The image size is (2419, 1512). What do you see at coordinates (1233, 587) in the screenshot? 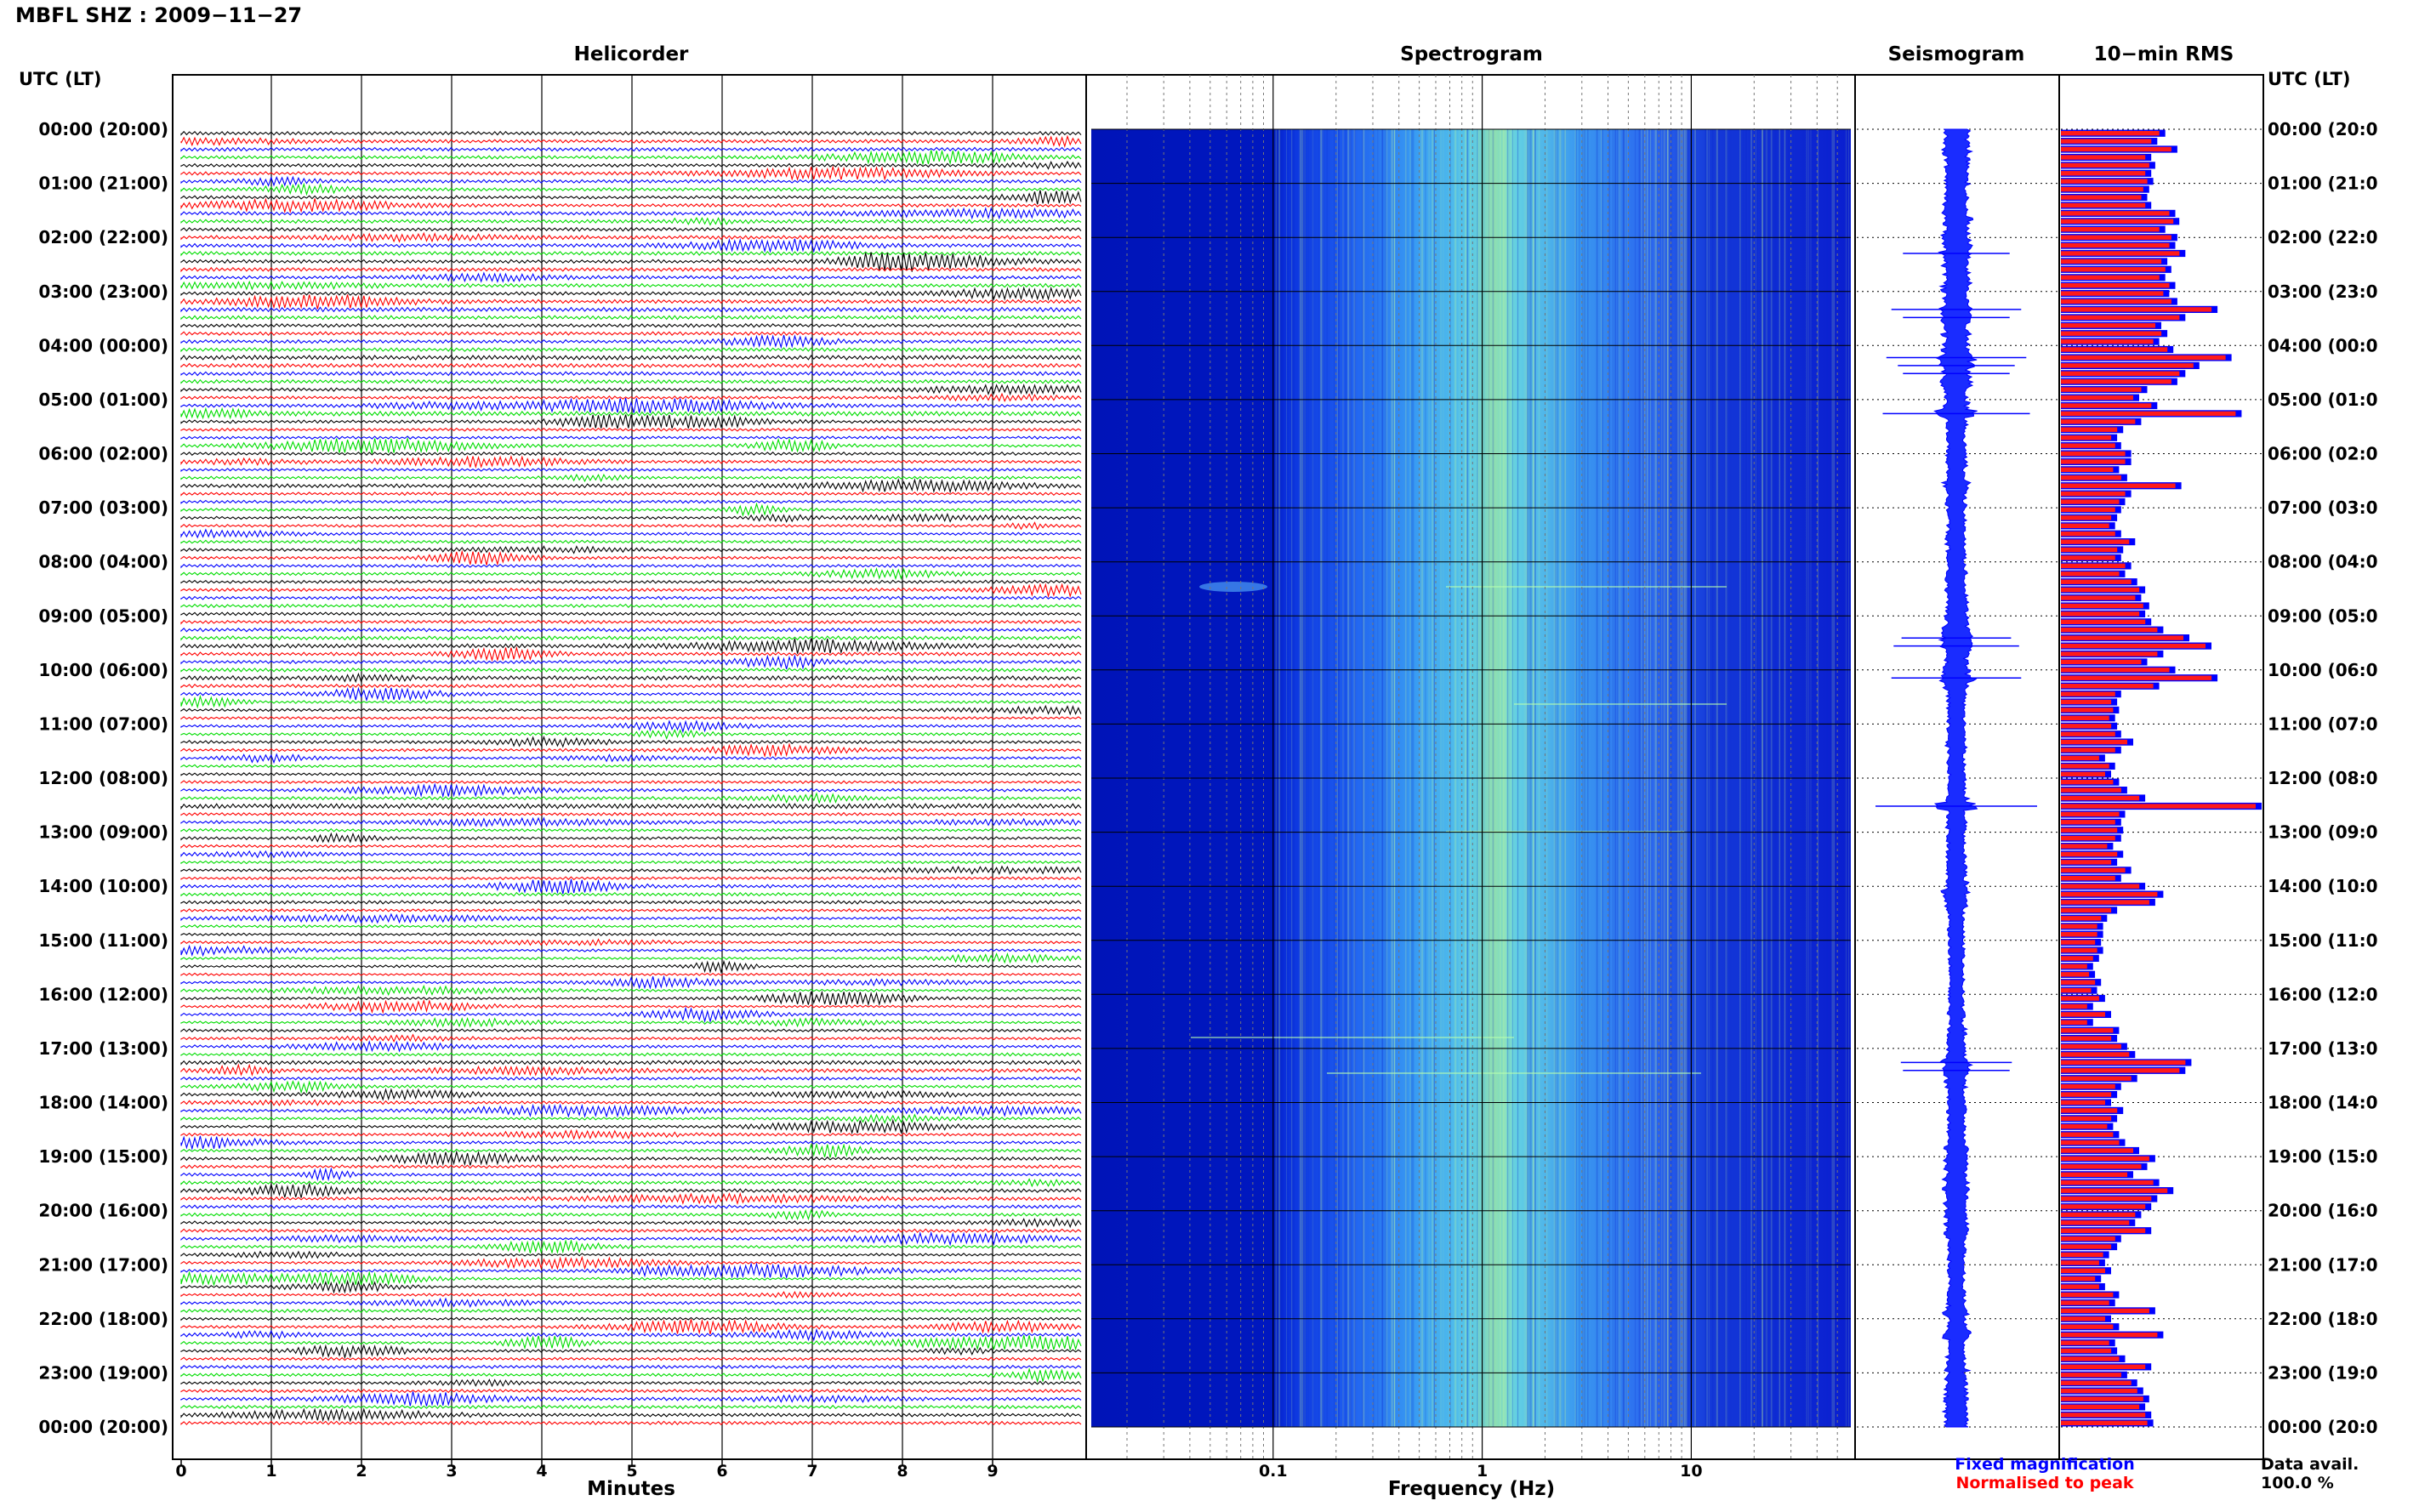
I see `spectrogram-blob` at bounding box center [1233, 587].